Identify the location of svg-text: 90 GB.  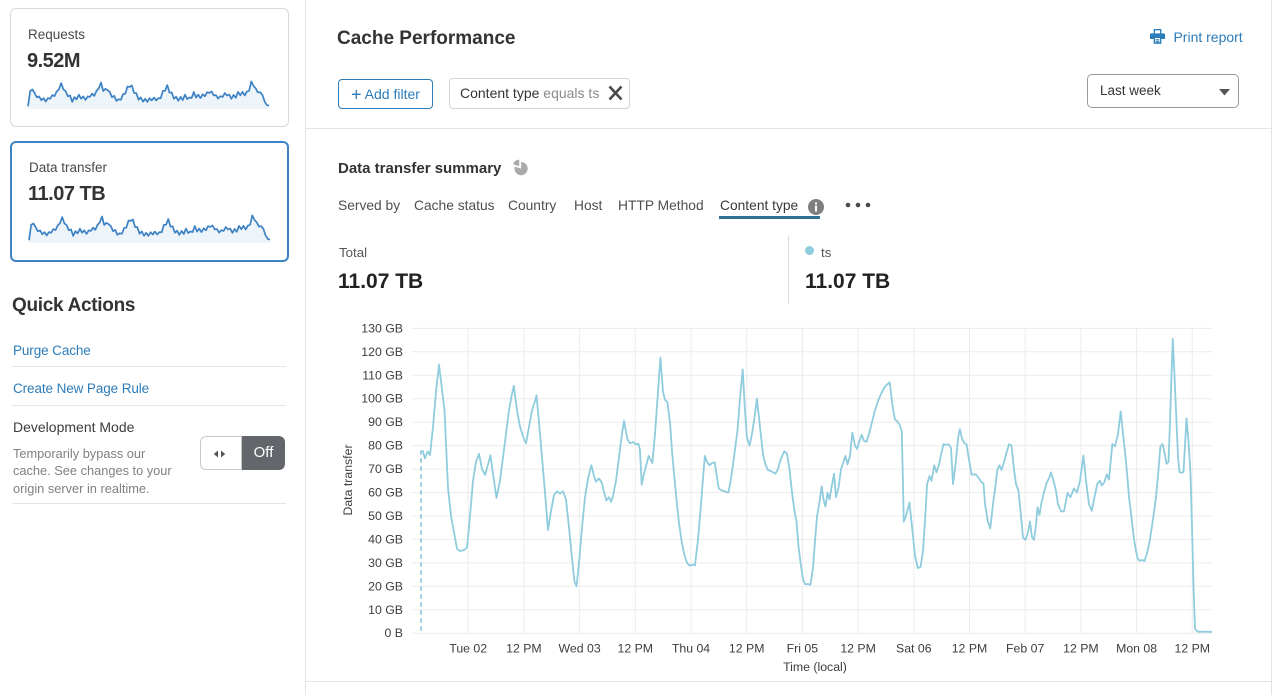
(385, 422).